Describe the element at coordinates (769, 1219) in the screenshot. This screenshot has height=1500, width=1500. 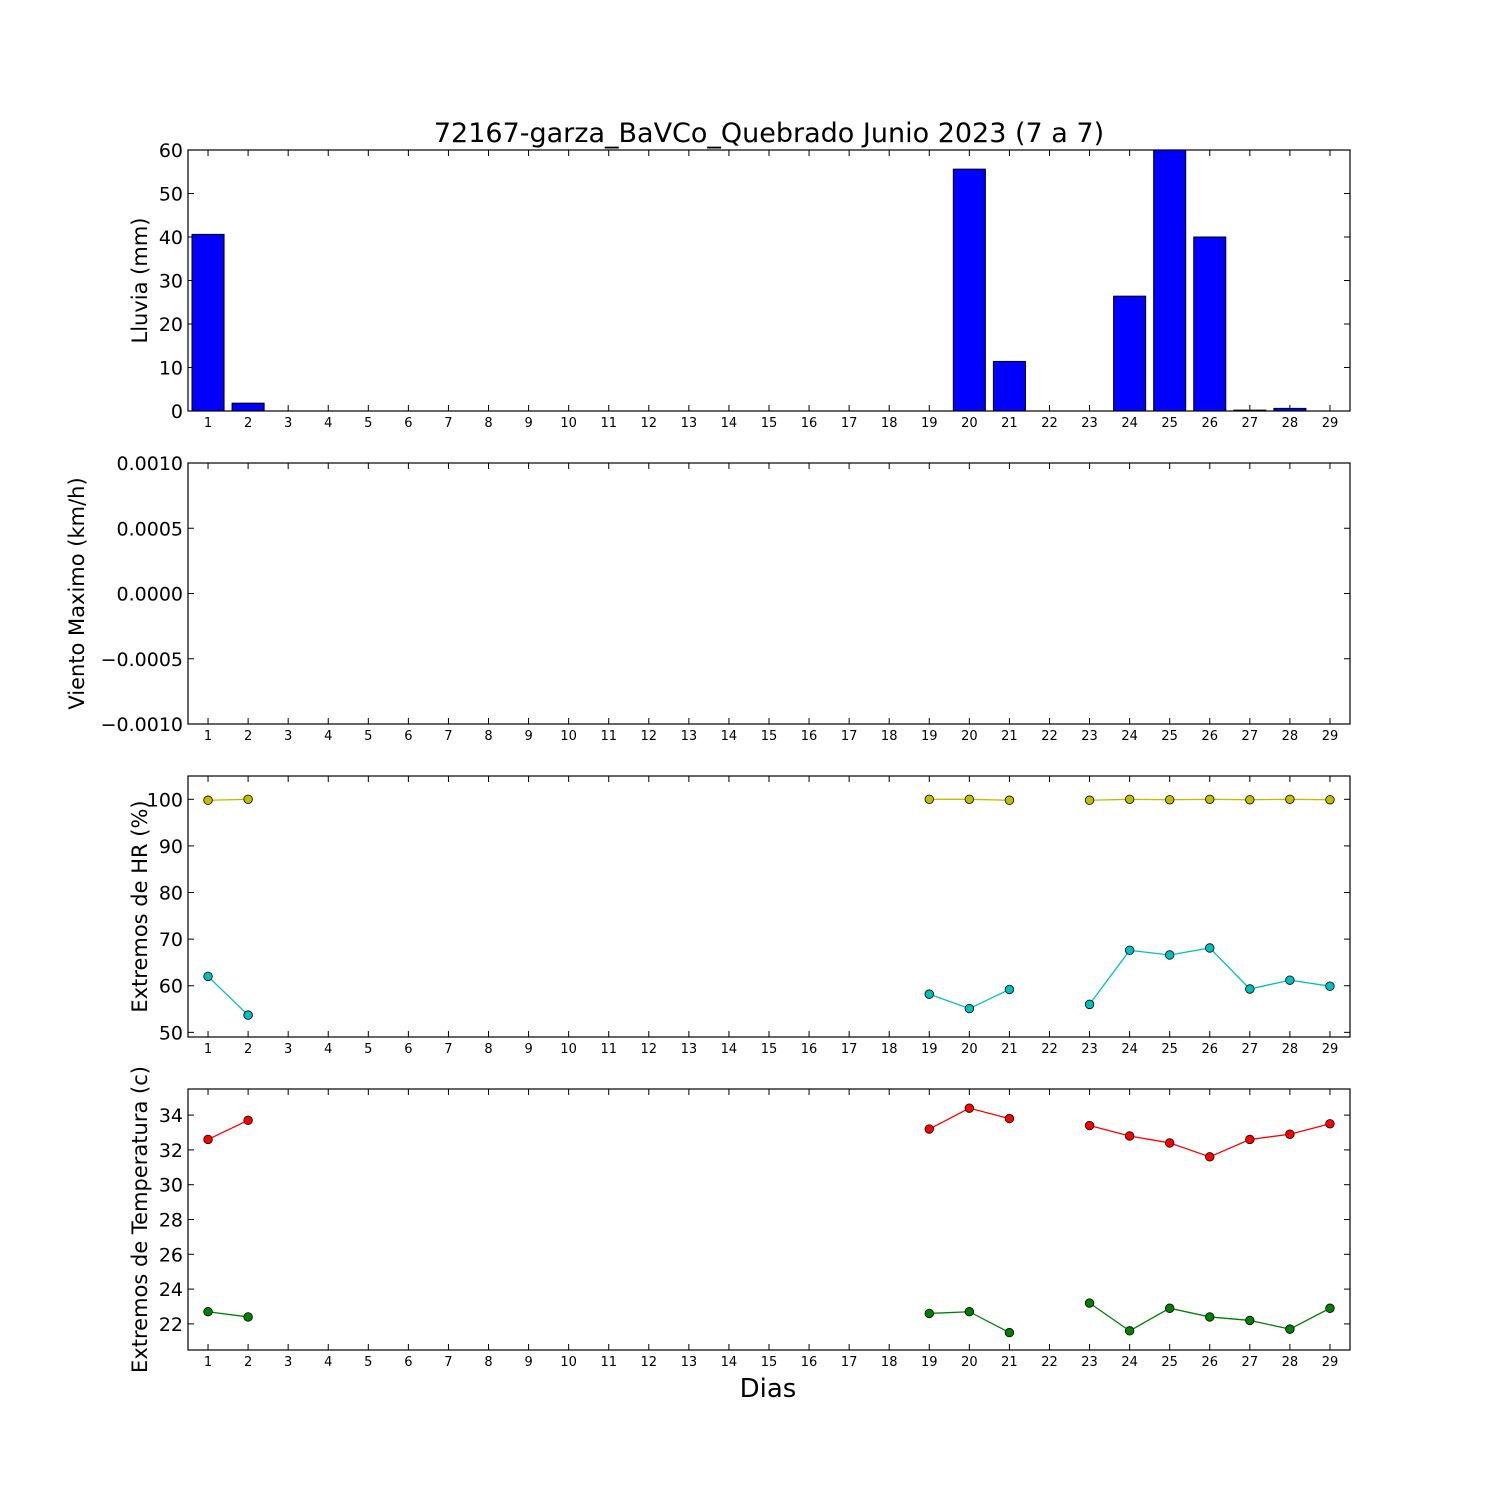
I see `temperature-frame` at that location.